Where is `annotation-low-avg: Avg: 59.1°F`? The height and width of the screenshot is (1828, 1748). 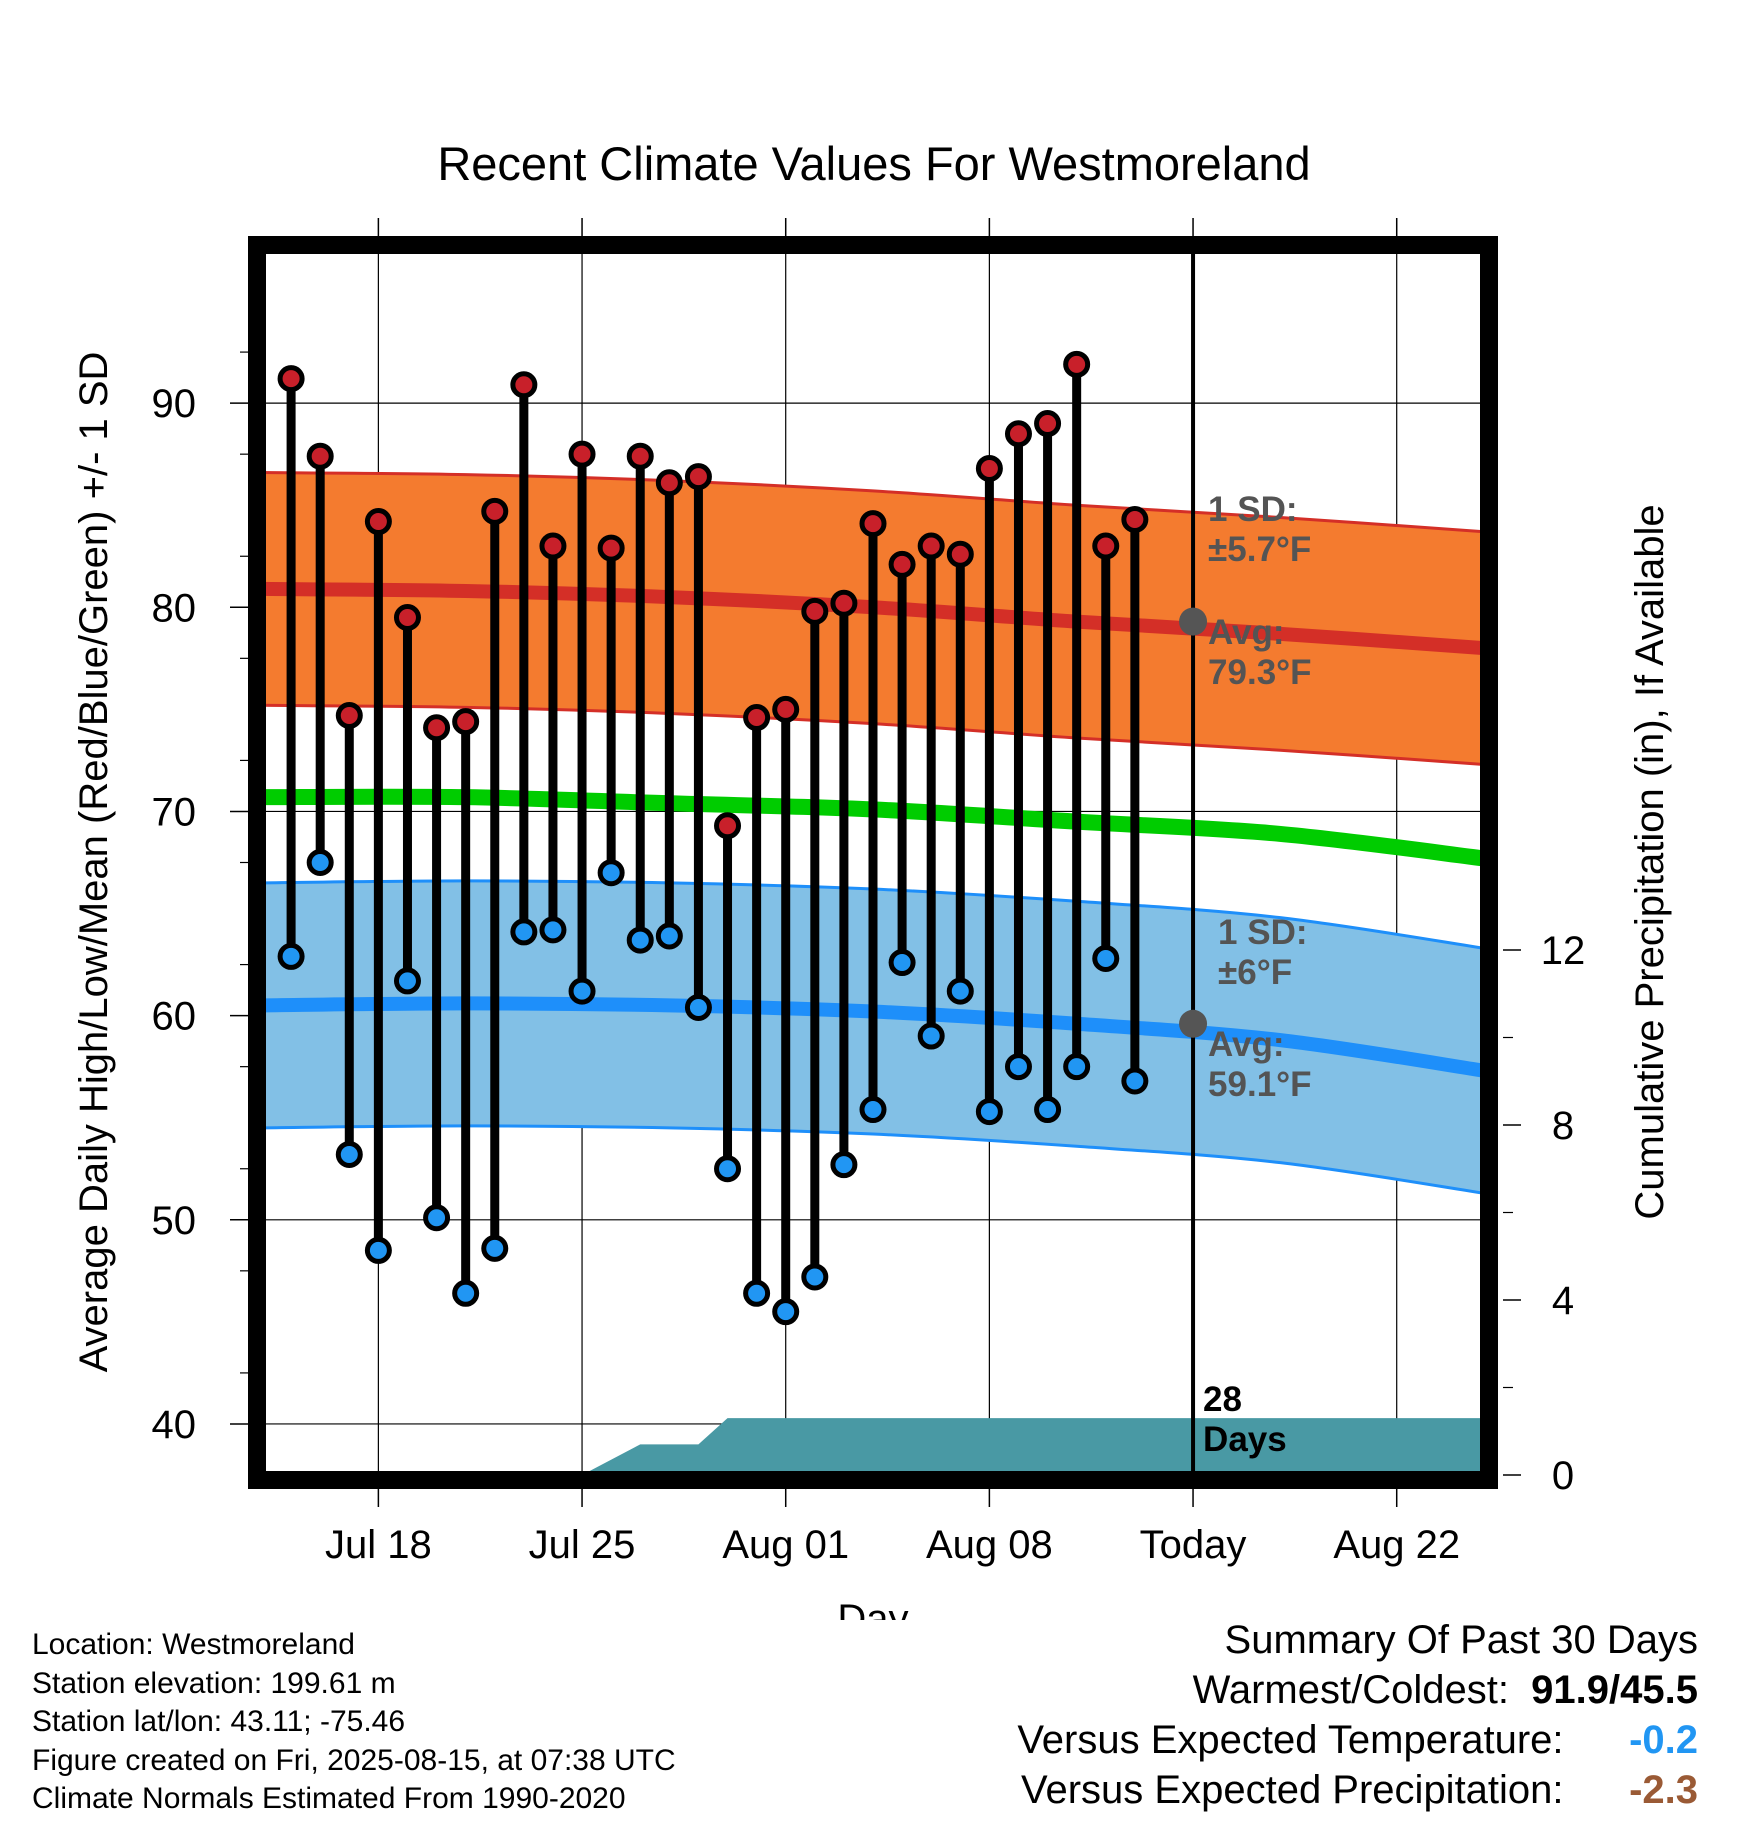 annotation-low-avg: Avg: 59.1°F is located at coordinates (1260, 1064).